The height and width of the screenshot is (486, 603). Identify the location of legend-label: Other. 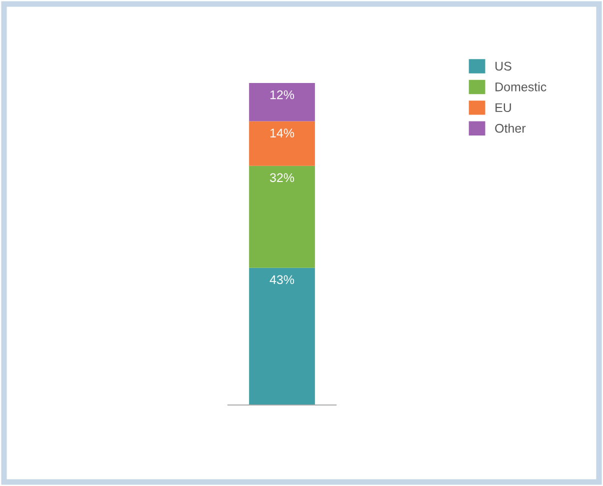
(510, 128).